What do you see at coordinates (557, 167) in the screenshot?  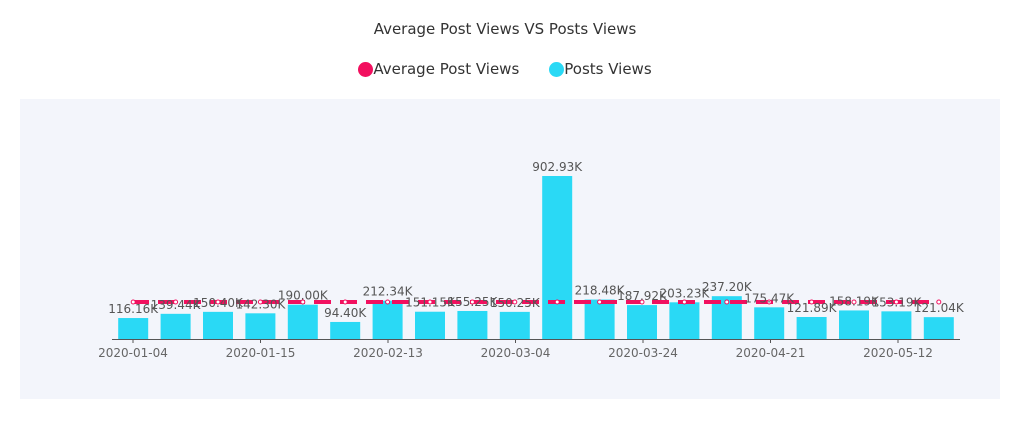 I see `data-label: 902.93K` at bounding box center [557, 167].